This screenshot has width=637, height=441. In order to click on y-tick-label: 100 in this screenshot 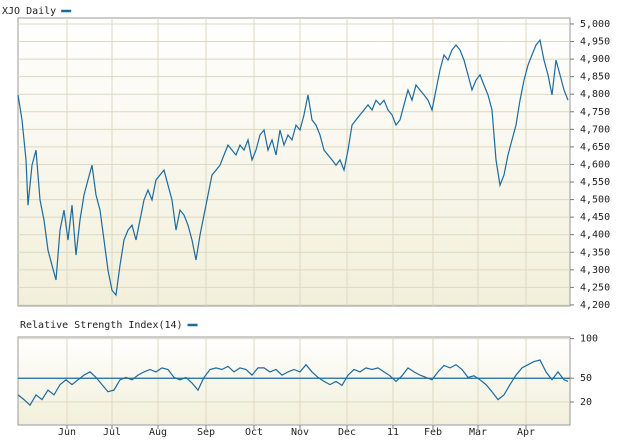, I will do `click(589, 339)`.